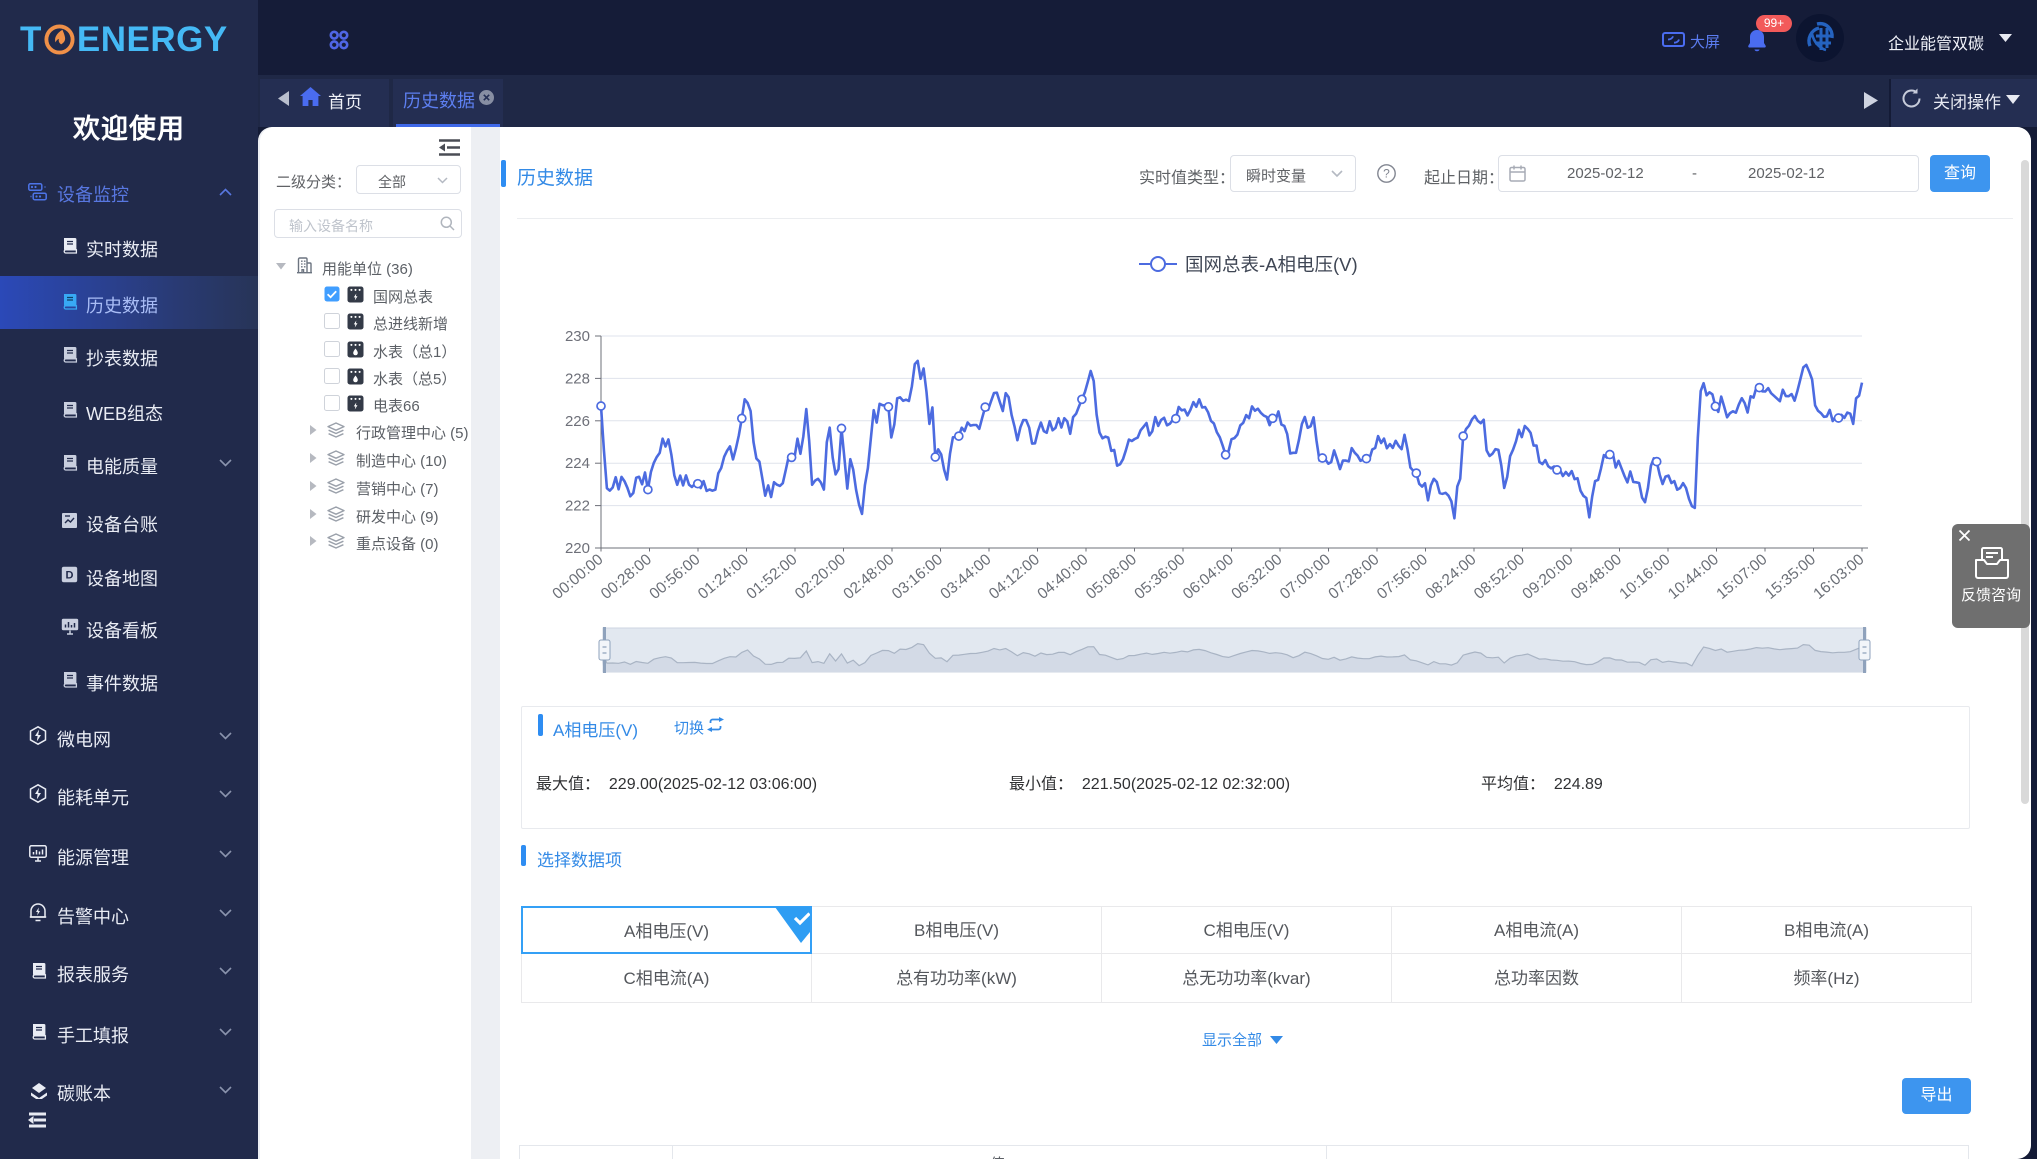  What do you see at coordinates (577, 463) in the screenshot?
I see `svg-text: 224` at bounding box center [577, 463].